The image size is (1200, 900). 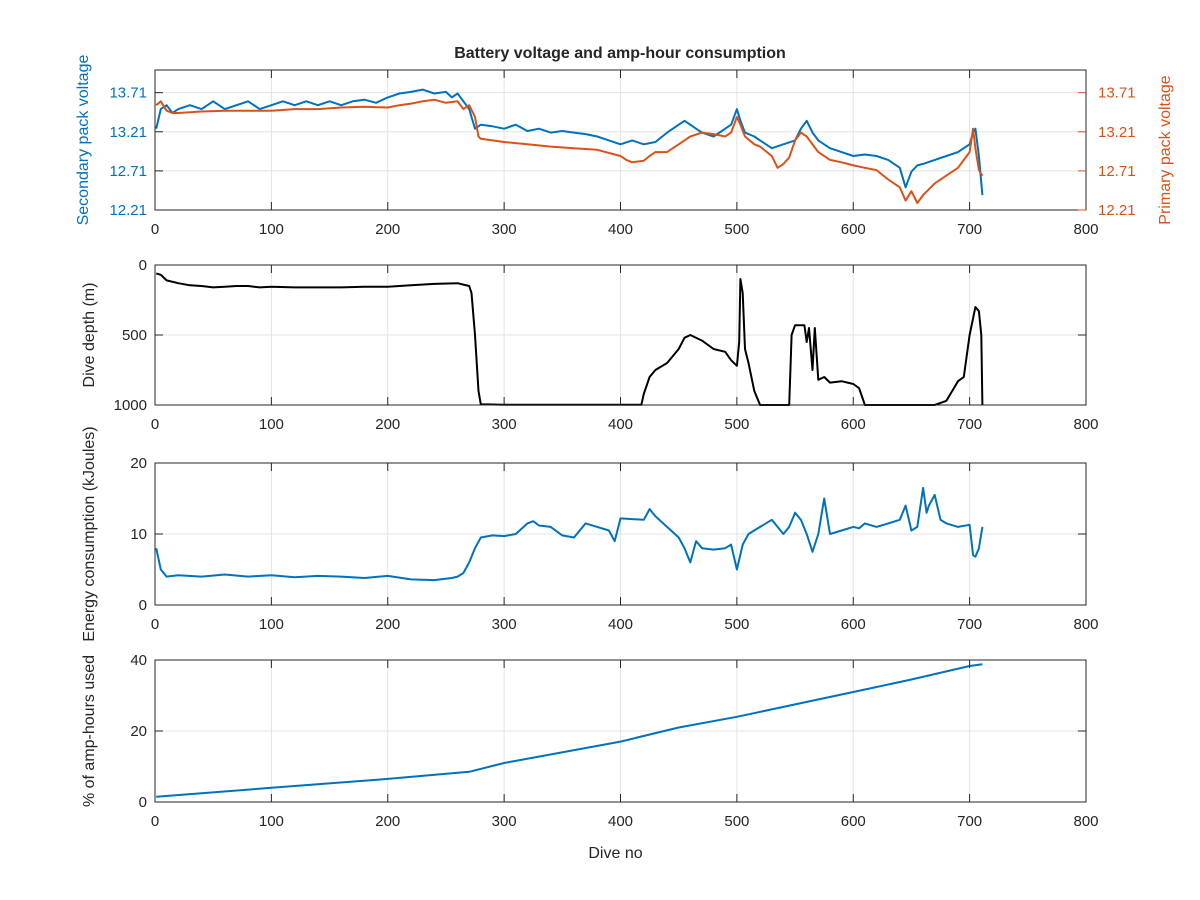 What do you see at coordinates (128, 93) in the screenshot?
I see `y-tick-label: 13.71` at bounding box center [128, 93].